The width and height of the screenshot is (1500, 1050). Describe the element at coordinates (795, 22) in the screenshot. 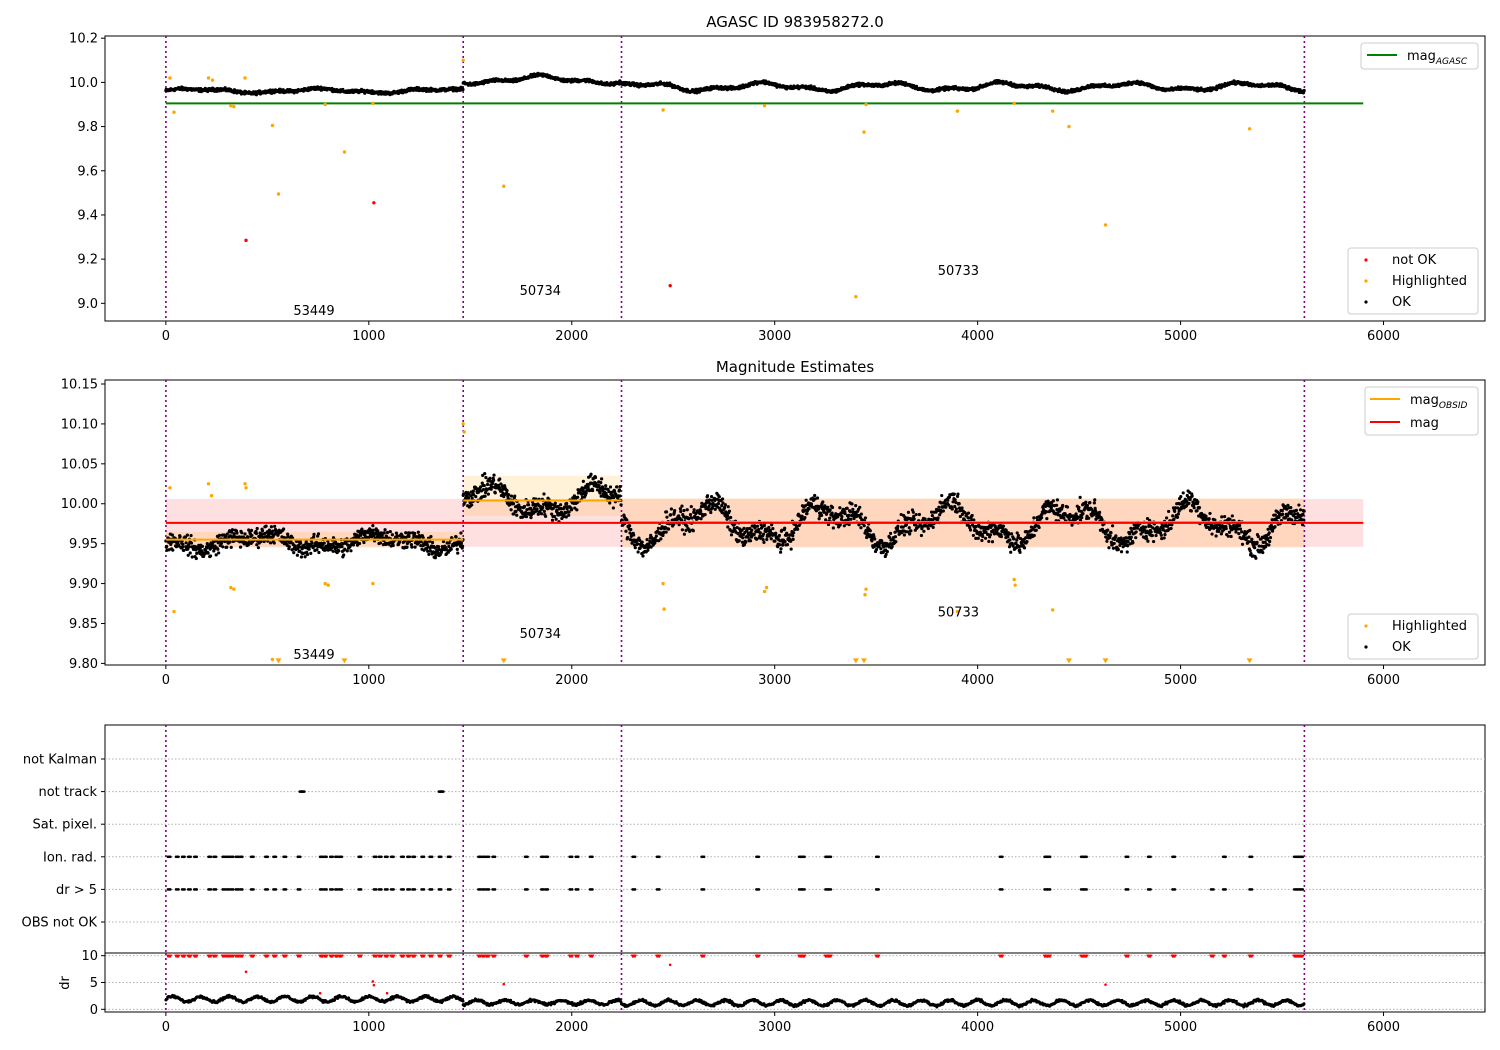

I see `agasc-panel-title: AGASC ID 983958272.0` at that location.